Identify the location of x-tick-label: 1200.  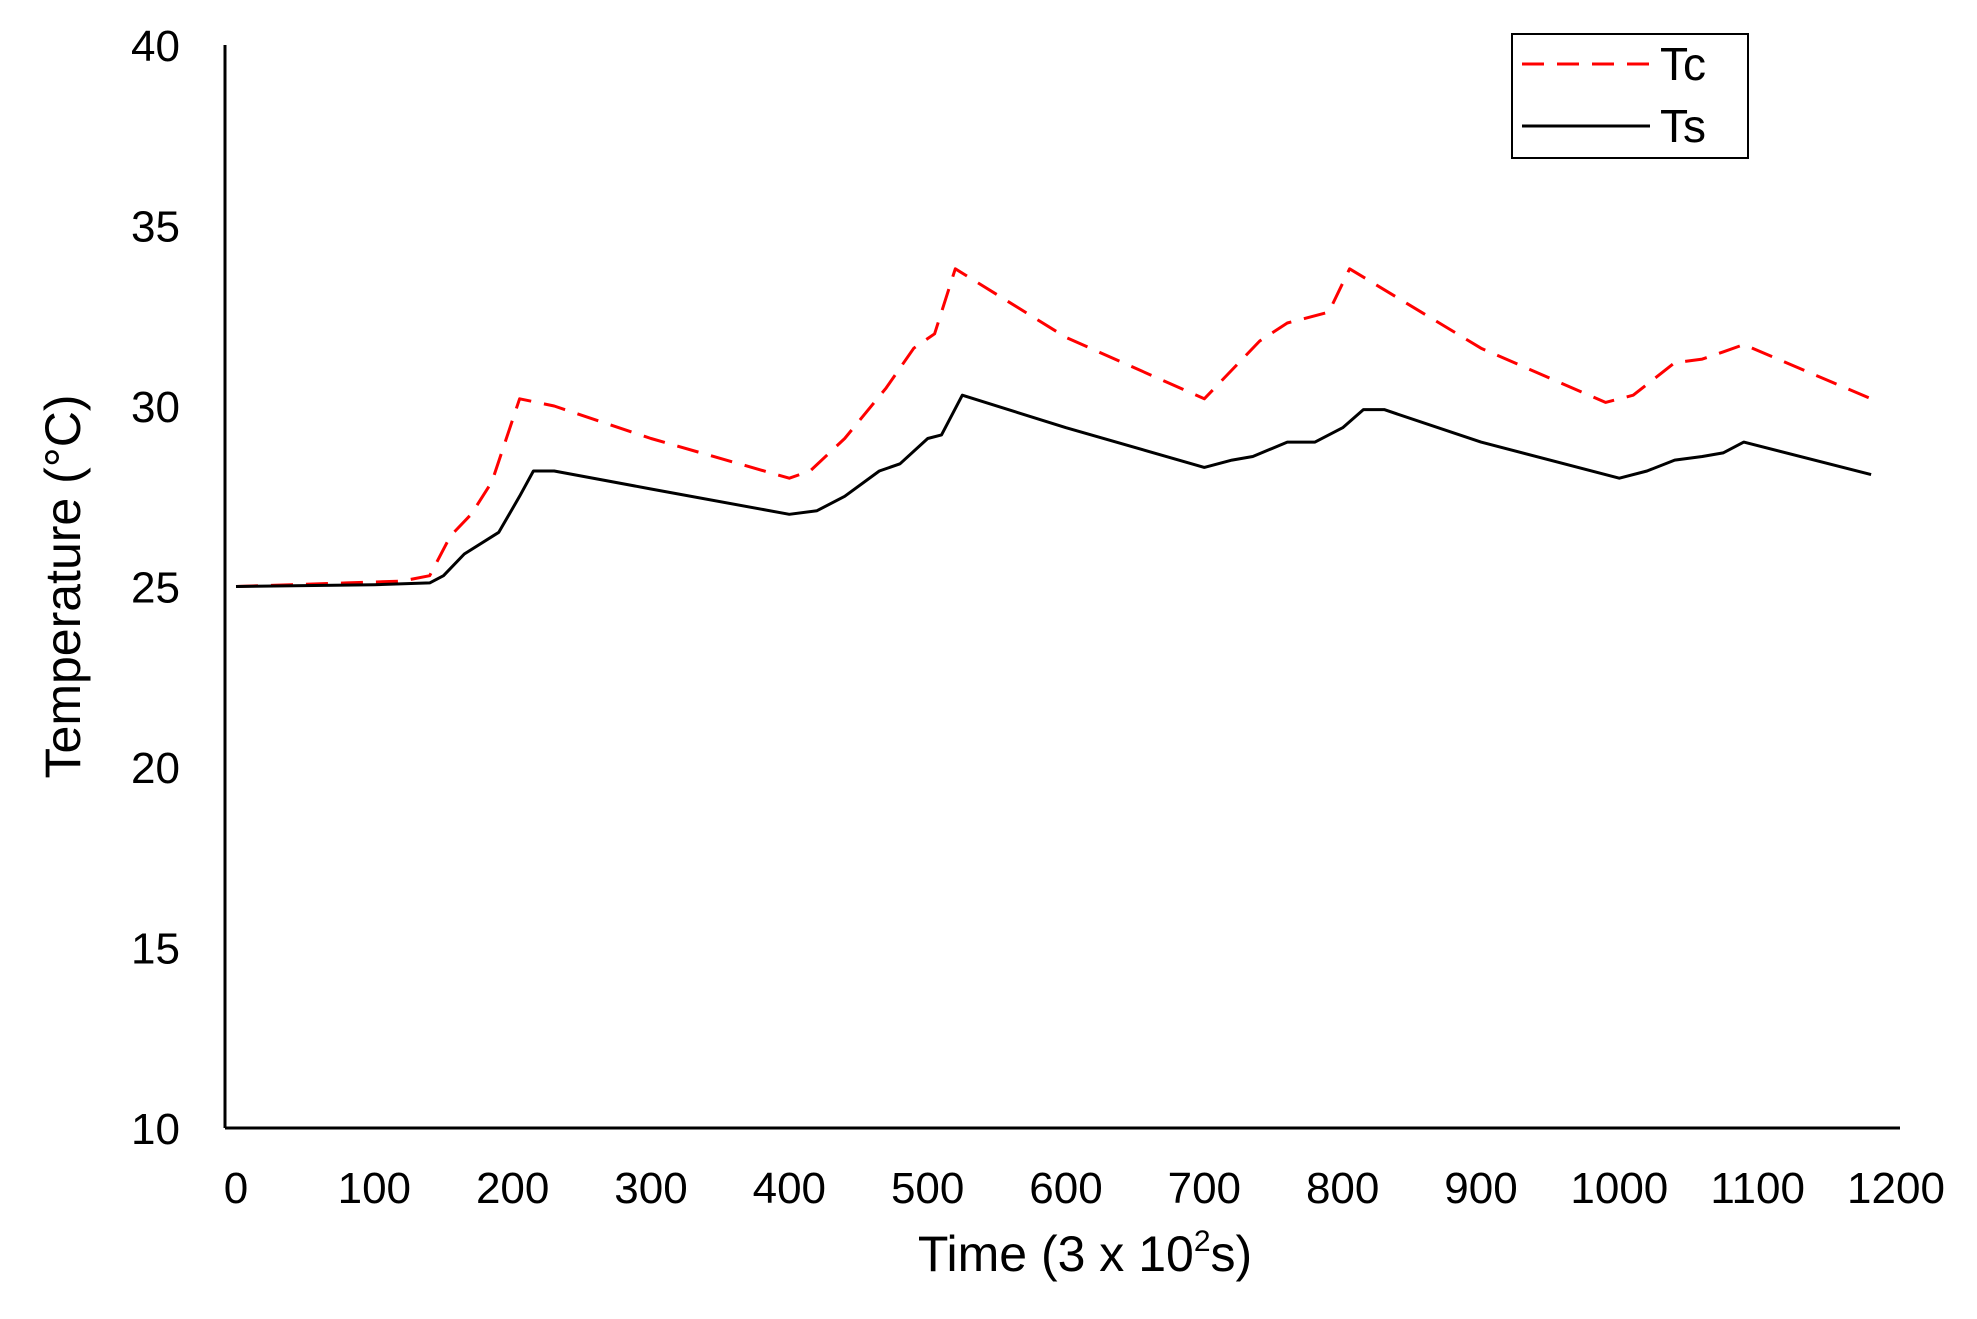
(1896, 1188).